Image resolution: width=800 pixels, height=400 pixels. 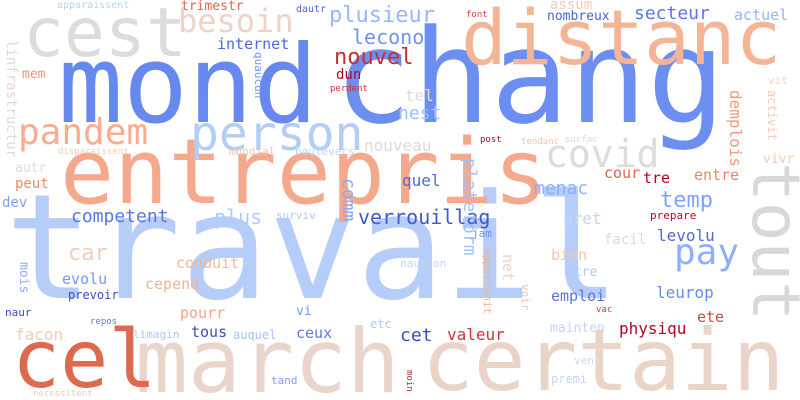 I want to click on word-car: car, so click(x=88, y=253).